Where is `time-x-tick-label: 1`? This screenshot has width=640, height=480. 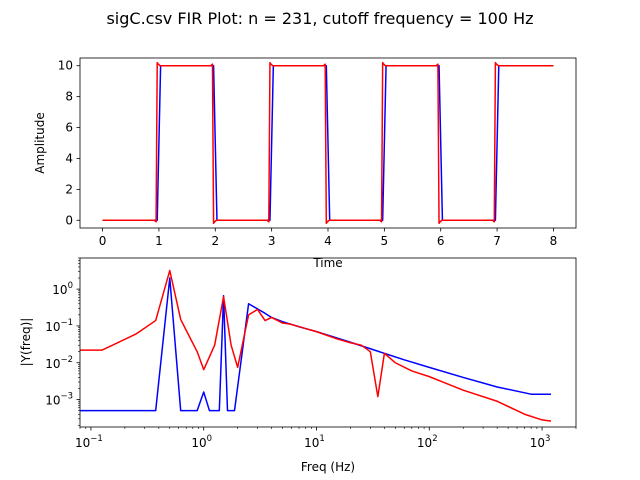
time-x-tick-label: 1 is located at coordinates (159, 241).